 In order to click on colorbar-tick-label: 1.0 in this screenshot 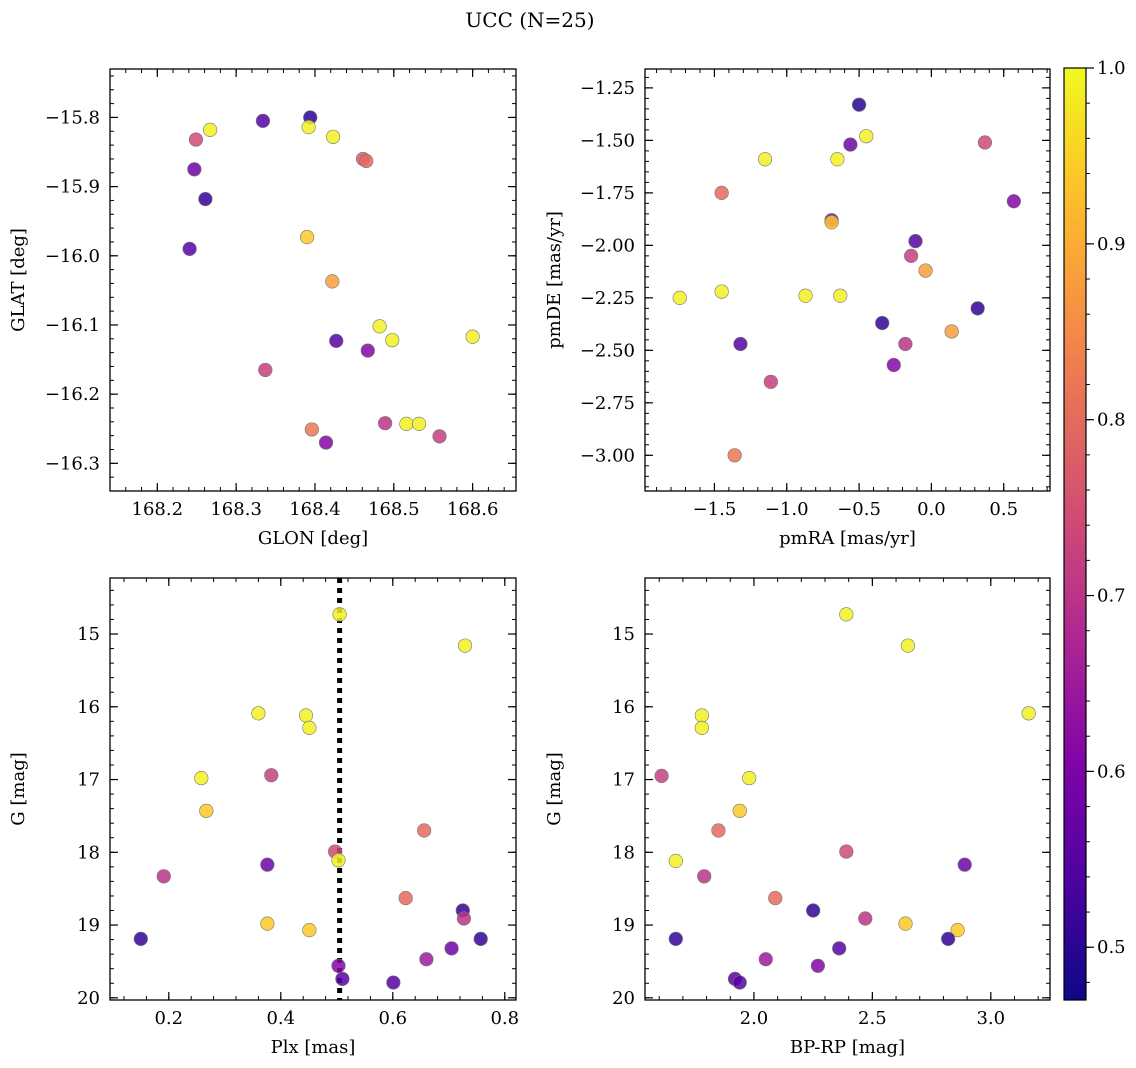, I will do `click(1111, 68)`.